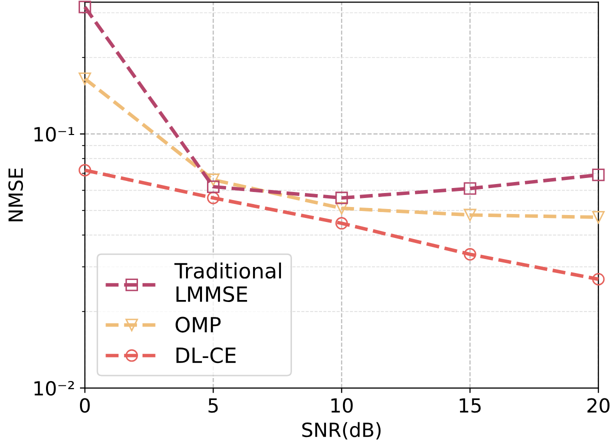 The image size is (615, 446). What do you see at coordinates (227, 282) in the screenshot?
I see `legend-label: Traditional LMMSE` at bounding box center [227, 282].